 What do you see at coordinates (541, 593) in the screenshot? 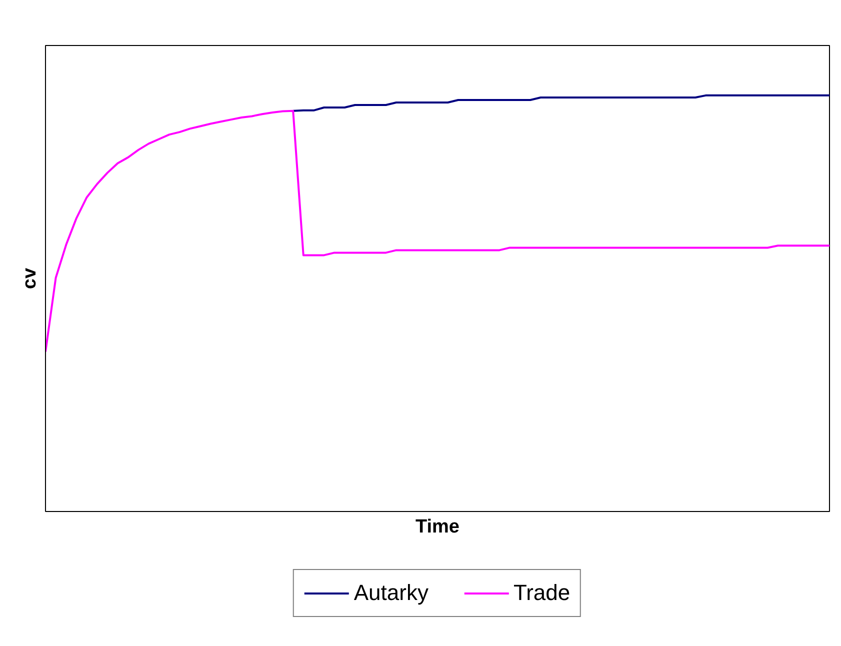
I see `legend-label: Trade` at bounding box center [541, 593].